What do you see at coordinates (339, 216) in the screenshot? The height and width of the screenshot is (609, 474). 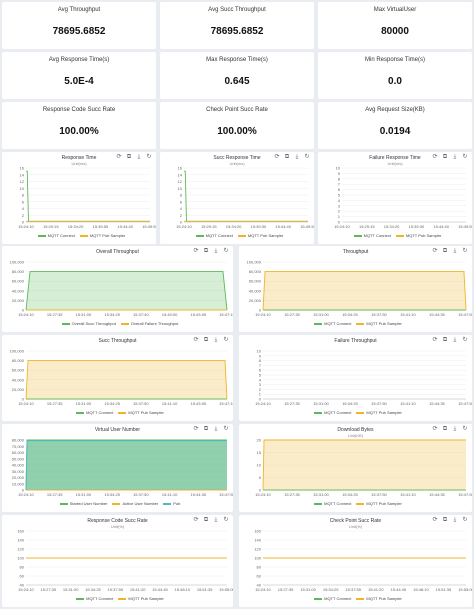 I see `y-tick-label: 1` at bounding box center [339, 216].